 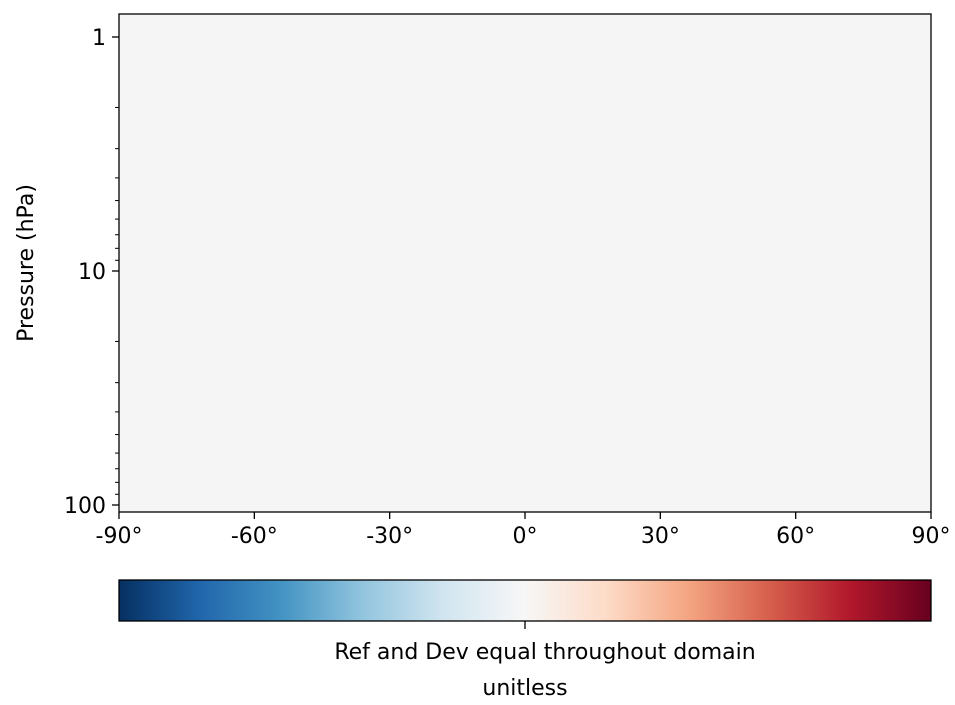 I want to click on x-tick-label: -30°, so click(x=389, y=536).